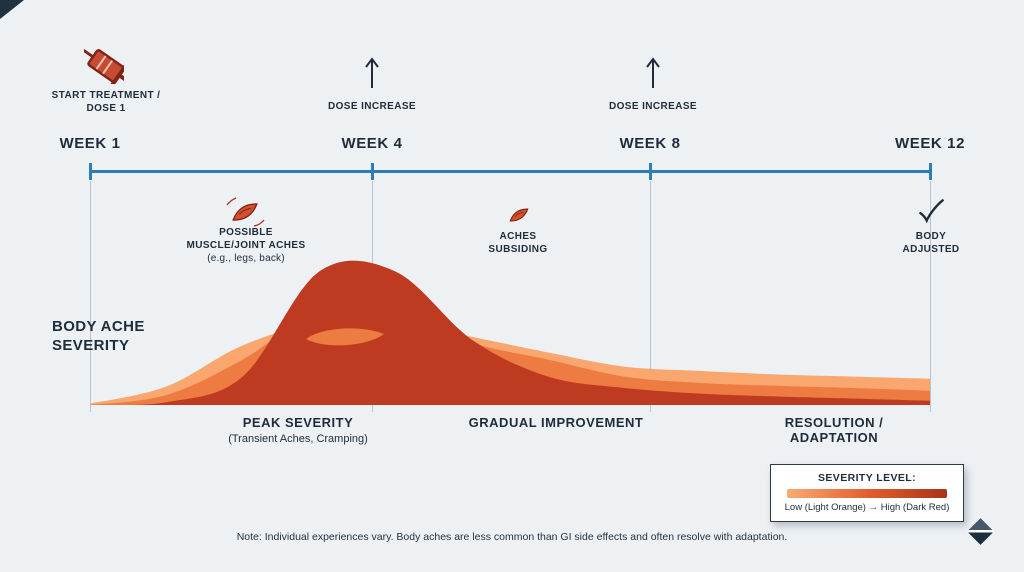  What do you see at coordinates (90, 171) in the screenshot?
I see `timeline-tick-week1` at bounding box center [90, 171].